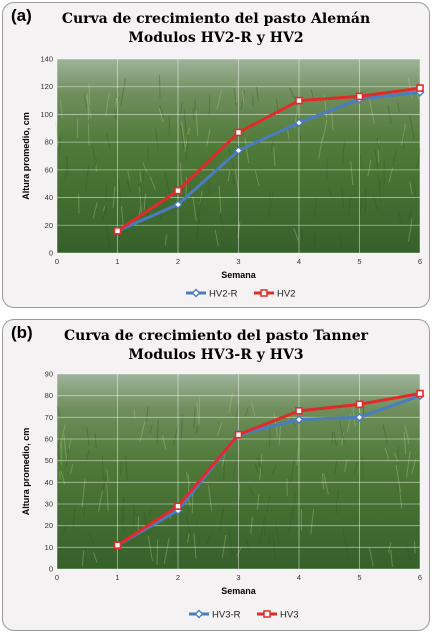  Describe the element at coordinates (49, 439) in the screenshot. I see `y-tick-label: 60` at that location.